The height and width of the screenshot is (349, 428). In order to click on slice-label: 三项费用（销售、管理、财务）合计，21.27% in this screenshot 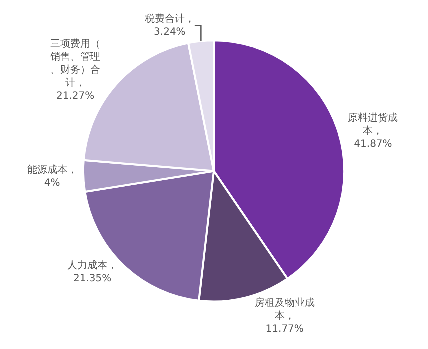, I will do `click(75, 70)`.